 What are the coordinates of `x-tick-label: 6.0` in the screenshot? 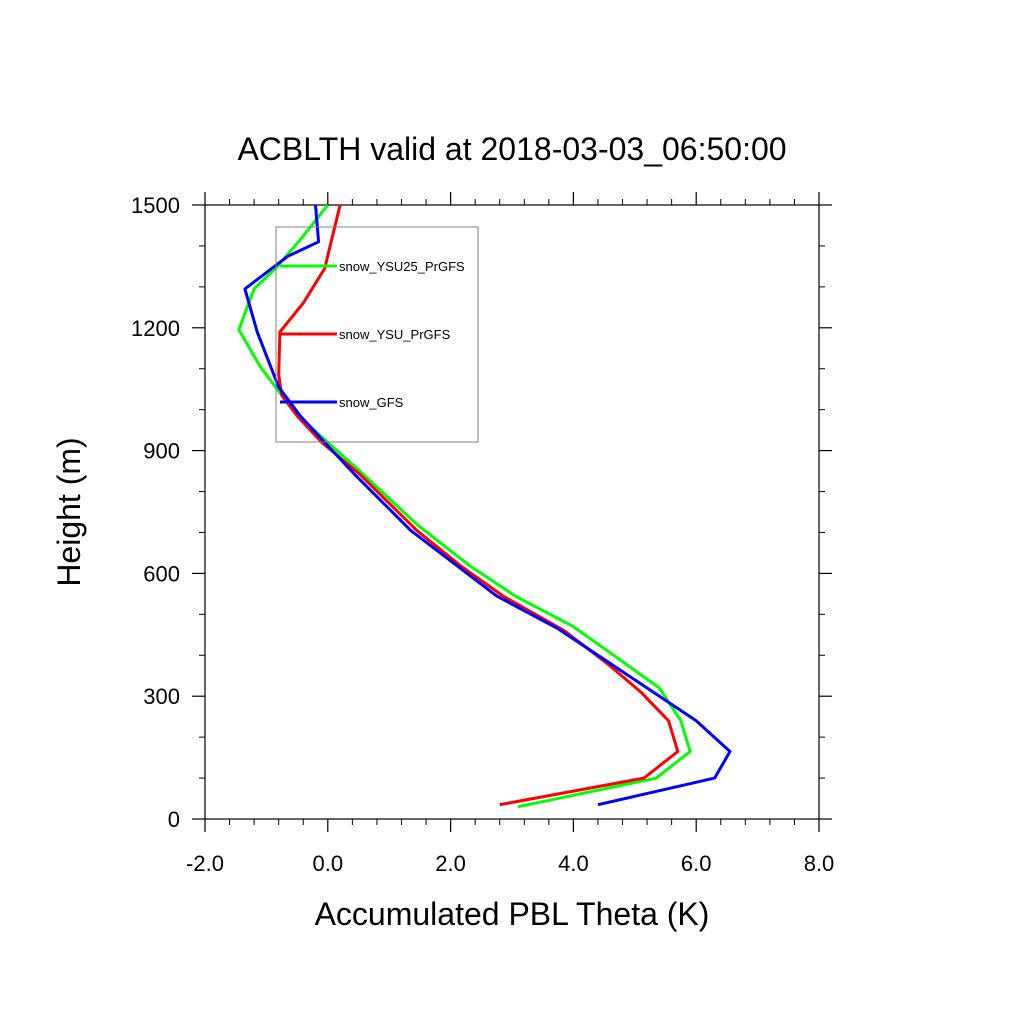 It's located at (696, 863).